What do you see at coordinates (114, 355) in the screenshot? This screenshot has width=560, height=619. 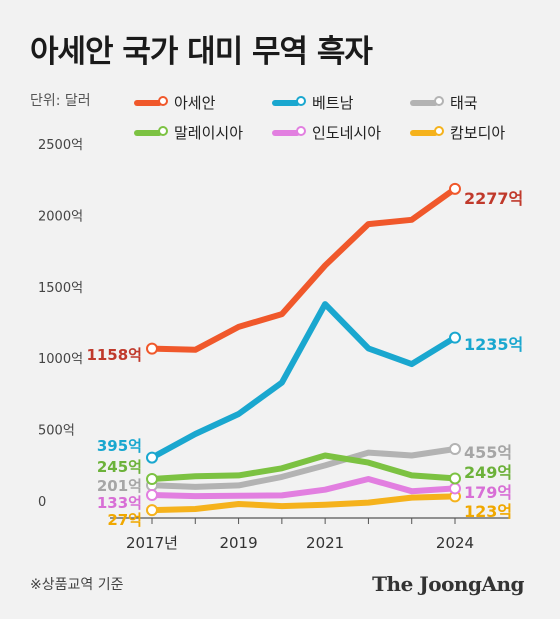 I see `start-value-label: 1158억` at bounding box center [114, 355].